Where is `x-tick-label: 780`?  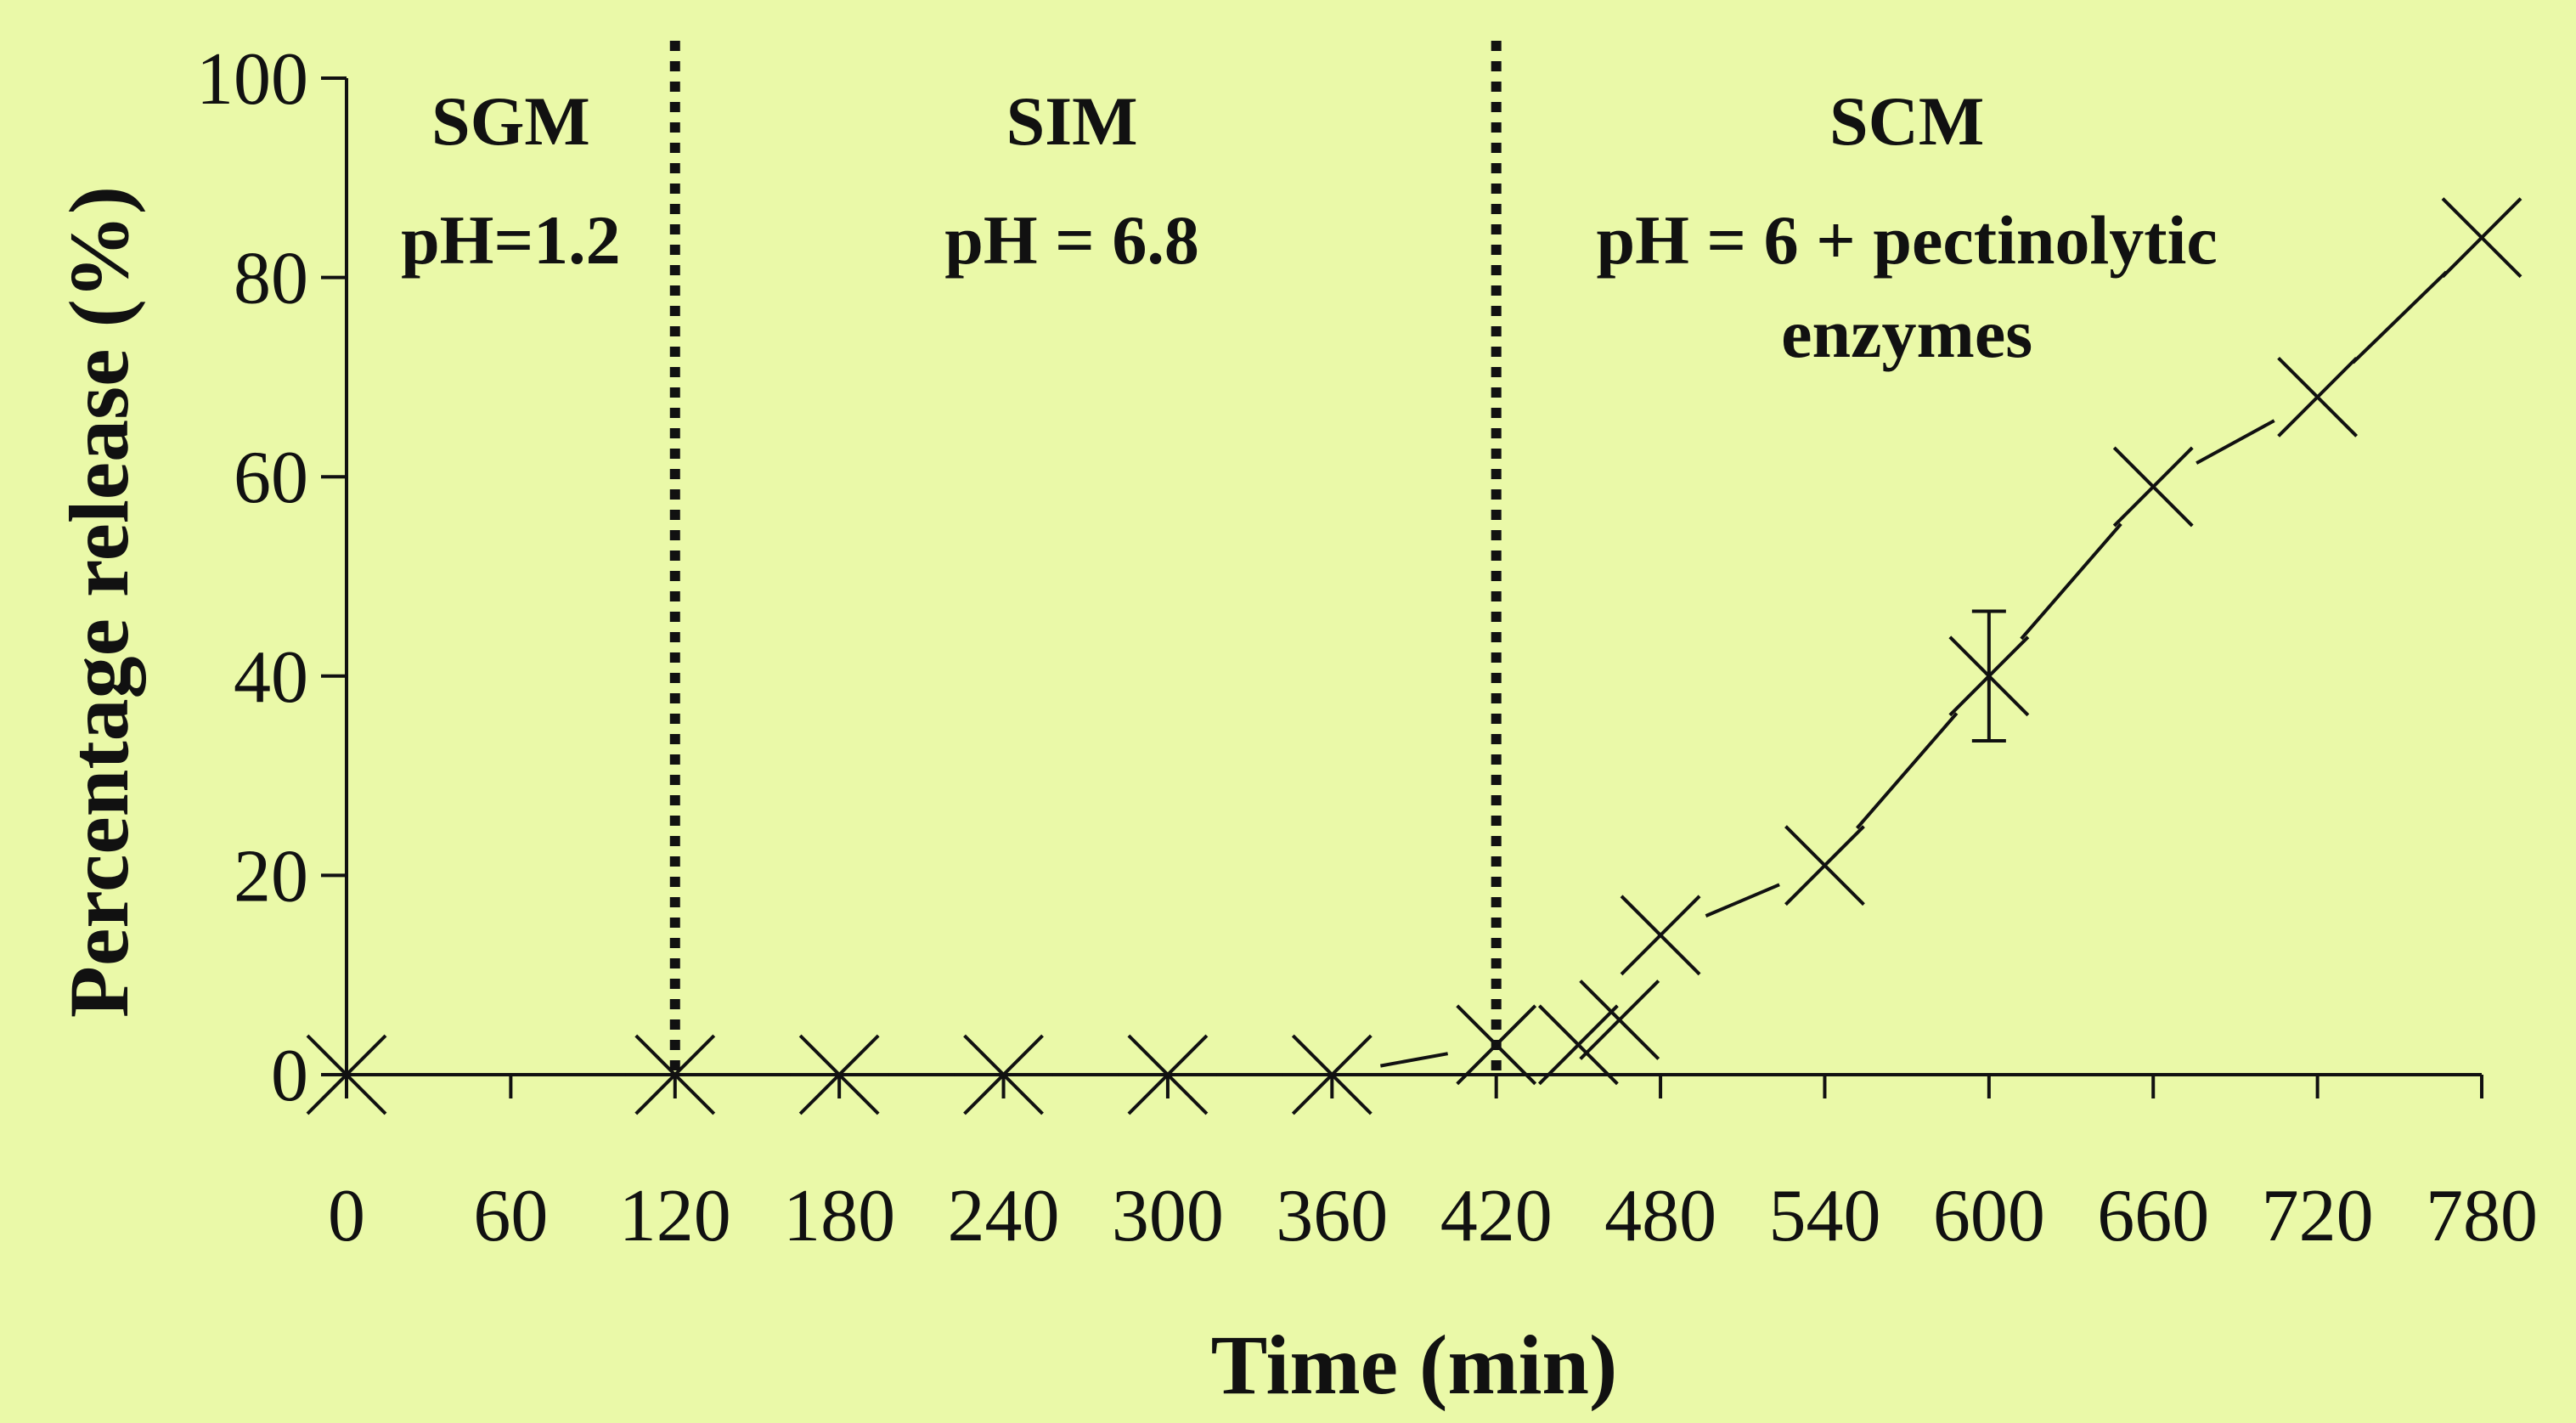 x-tick-label: 780 is located at coordinates (2482, 1216).